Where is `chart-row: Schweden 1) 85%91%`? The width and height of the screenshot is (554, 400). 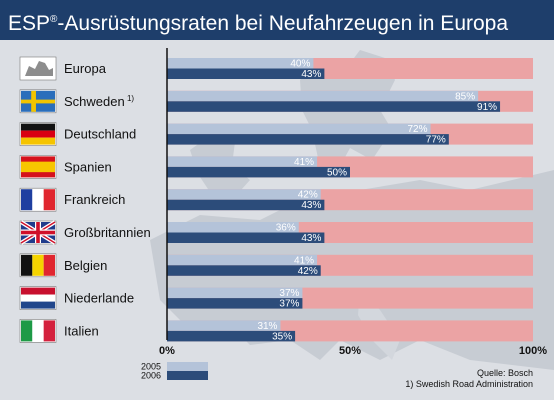 chart-row: Schweden 1) 85%91% is located at coordinates (276, 101).